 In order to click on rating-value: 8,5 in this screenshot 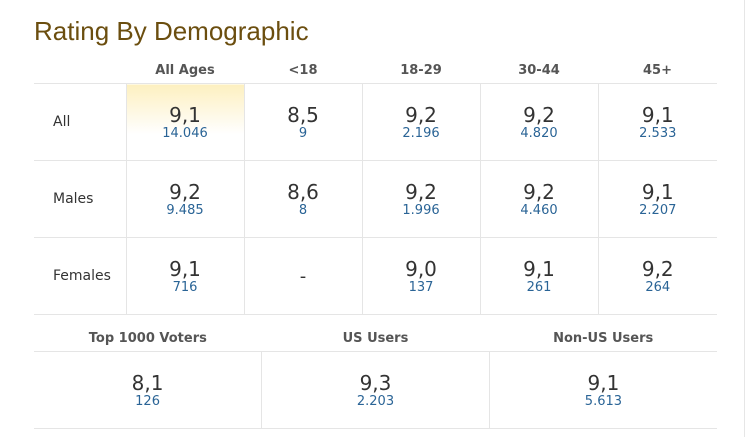, I will do `click(303, 114)`.